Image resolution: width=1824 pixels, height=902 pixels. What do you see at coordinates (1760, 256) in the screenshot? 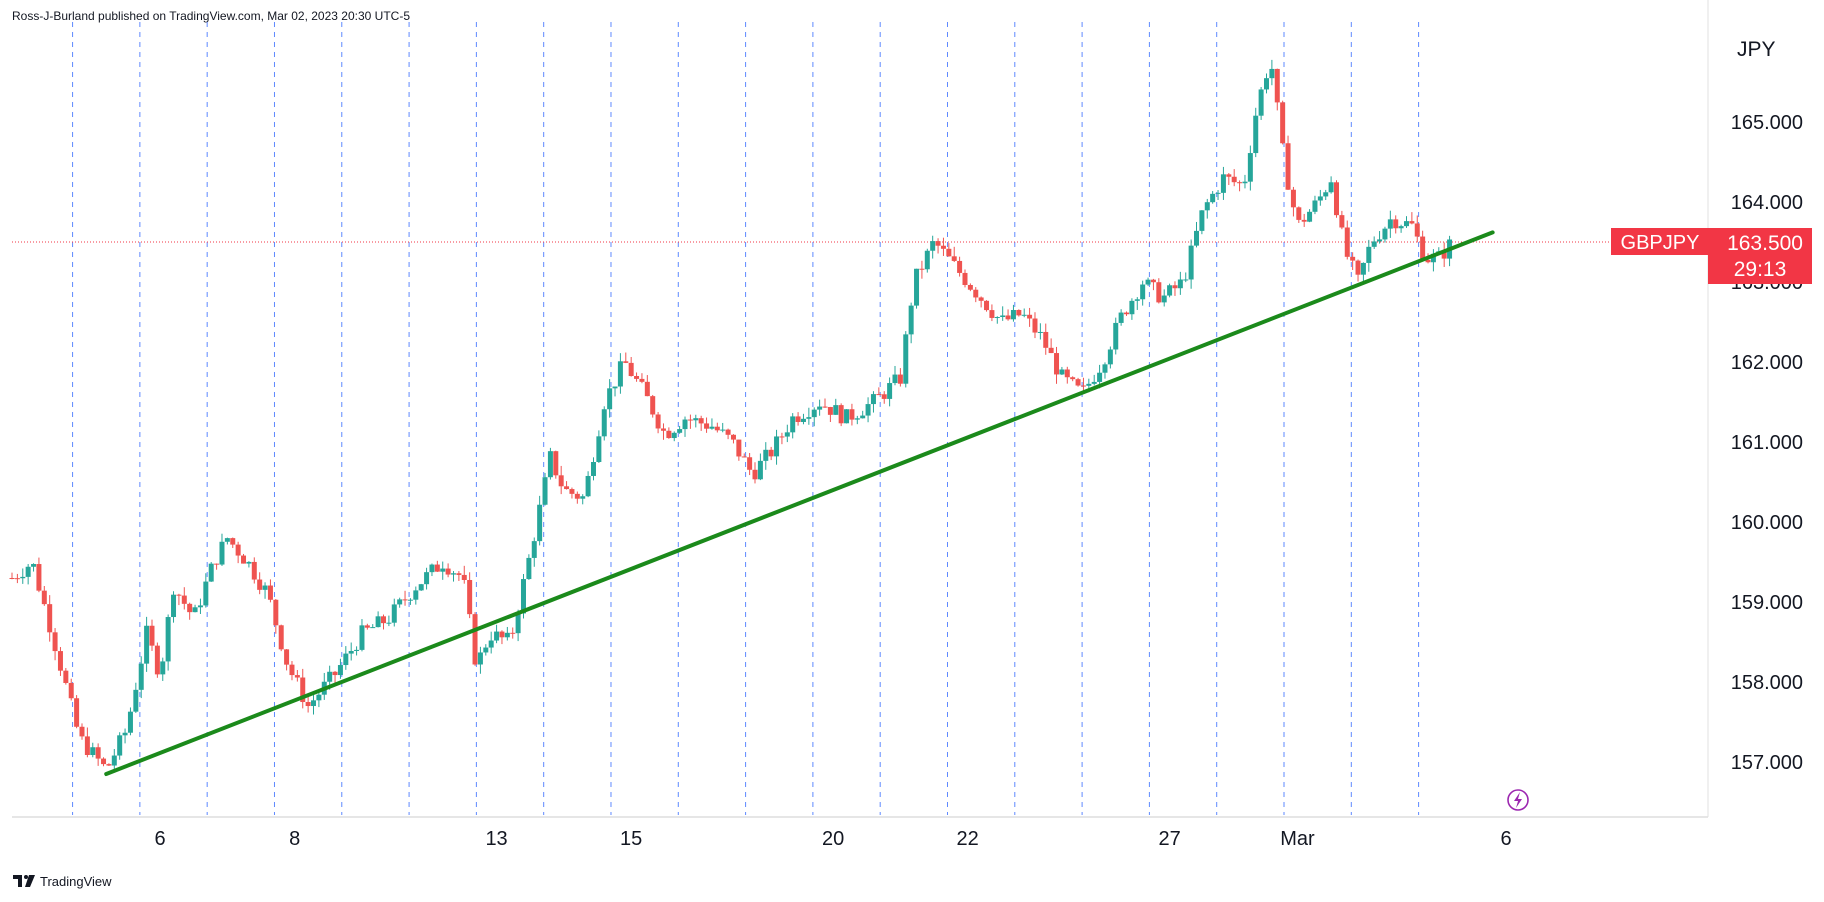
I see `price-tag-bg` at bounding box center [1760, 256].